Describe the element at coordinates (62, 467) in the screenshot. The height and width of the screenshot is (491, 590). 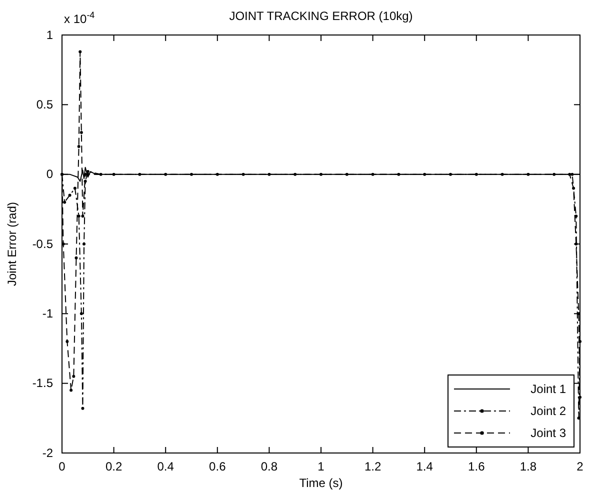
I see `x-tick-label: 0` at that location.